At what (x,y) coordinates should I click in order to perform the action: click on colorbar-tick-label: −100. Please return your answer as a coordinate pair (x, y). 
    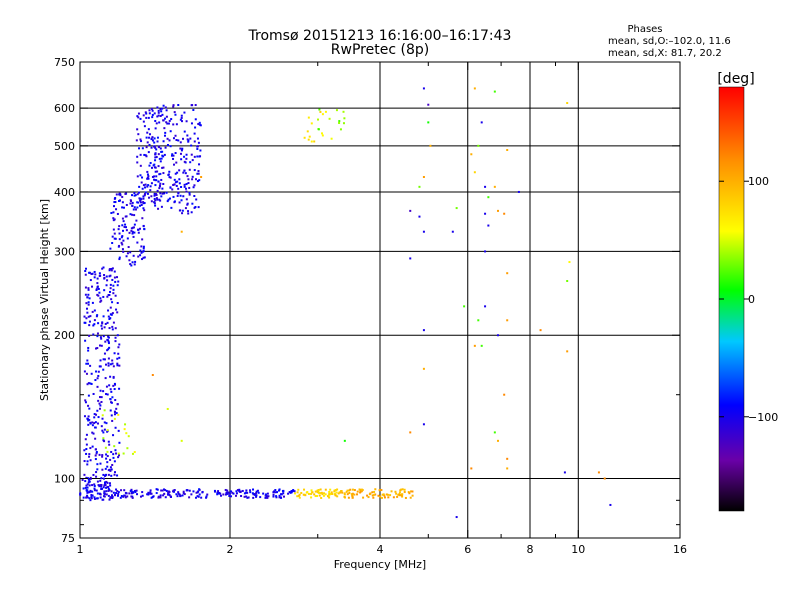
    Looking at the image, I should click on (763, 417).